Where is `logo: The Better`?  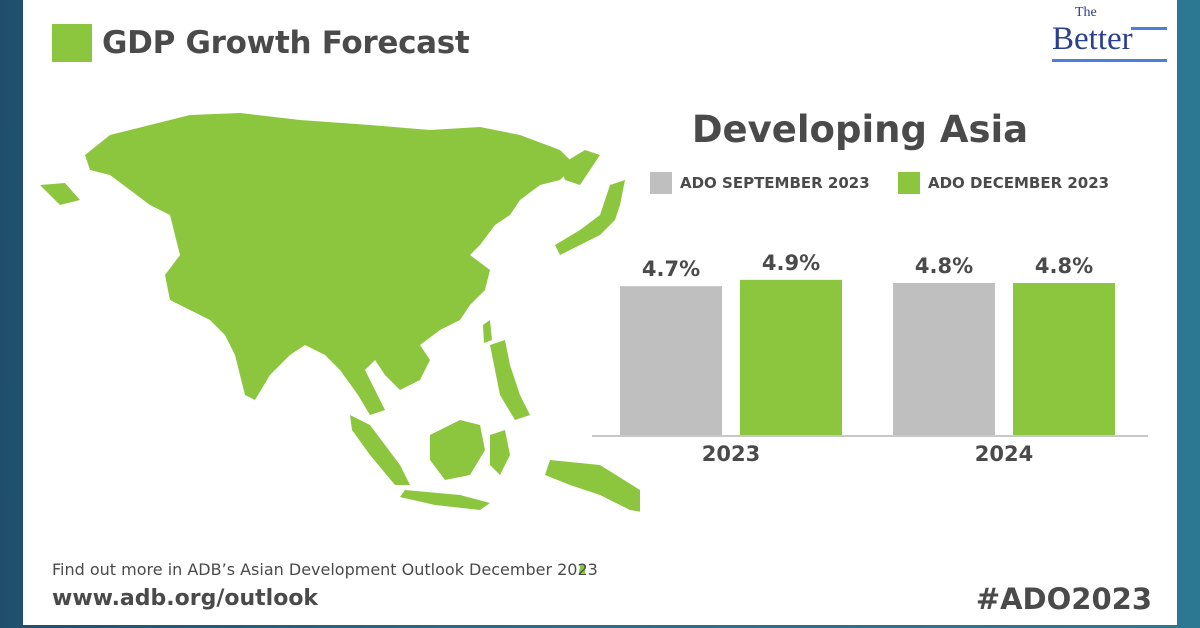
logo: The Better is located at coordinates (1109, 36).